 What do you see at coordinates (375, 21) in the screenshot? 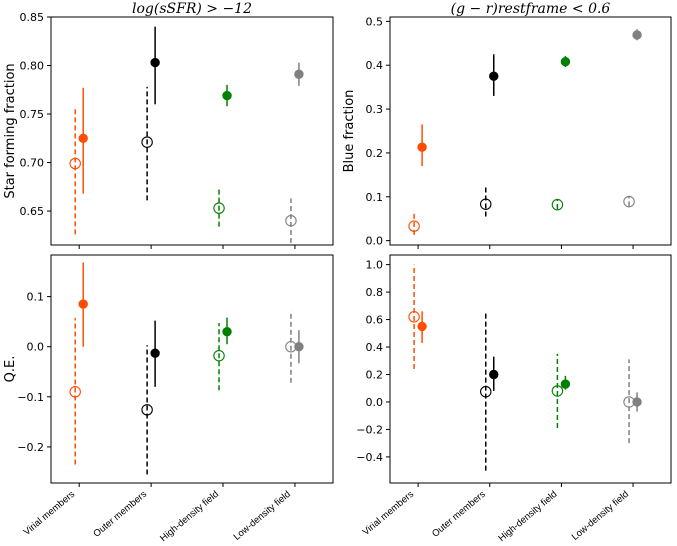
I see `y-tick-label: 0.5` at bounding box center [375, 21].